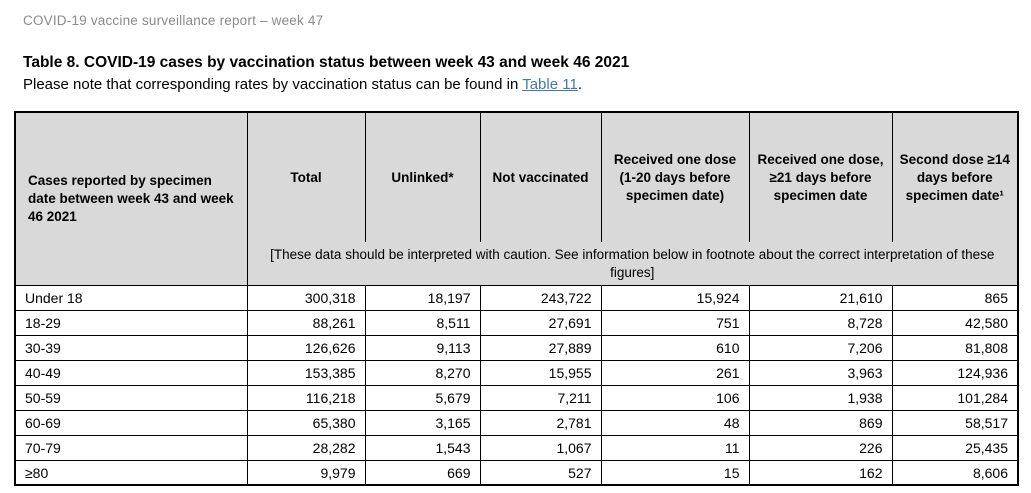 The height and width of the screenshot is (493, 1031). Describe the element at coordinates (422, 347) in the screenshot. I see `unlinked-cell: 9,113` at that location.